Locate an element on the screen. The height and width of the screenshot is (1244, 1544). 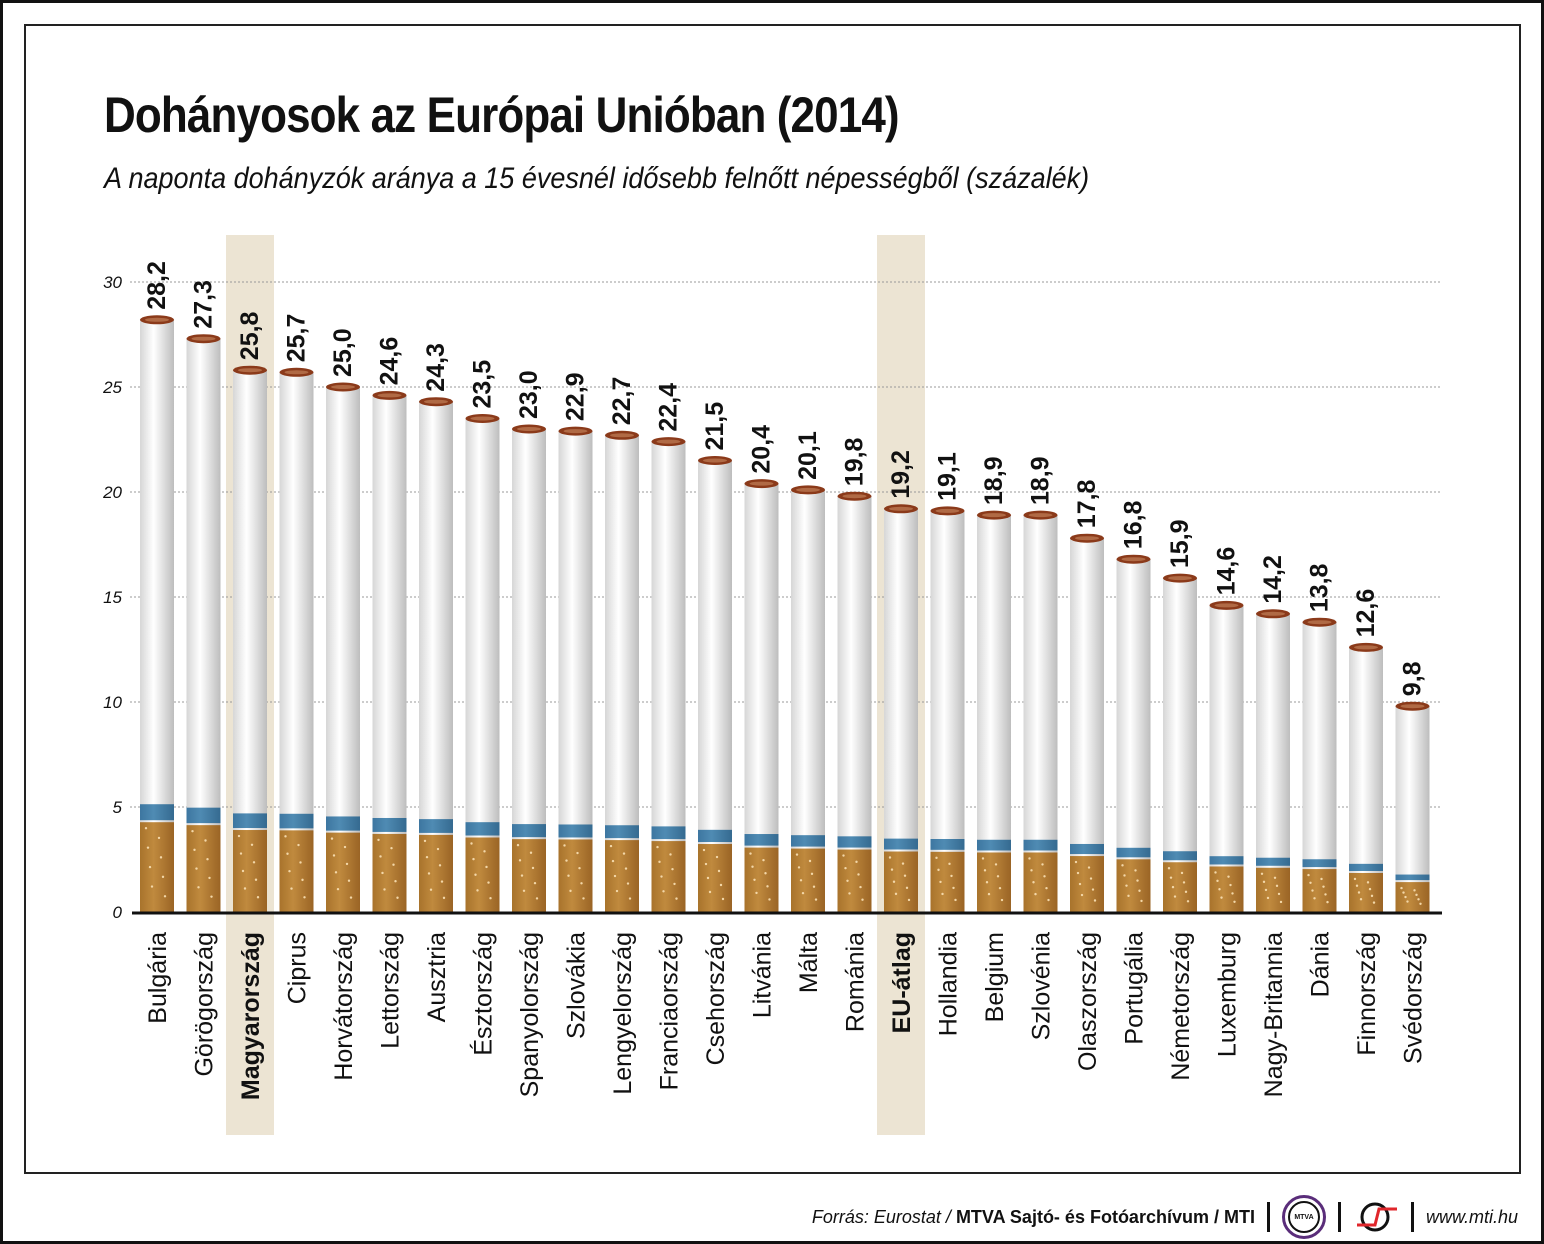
category-label: Litvánia is located at coordinates (763, 975).